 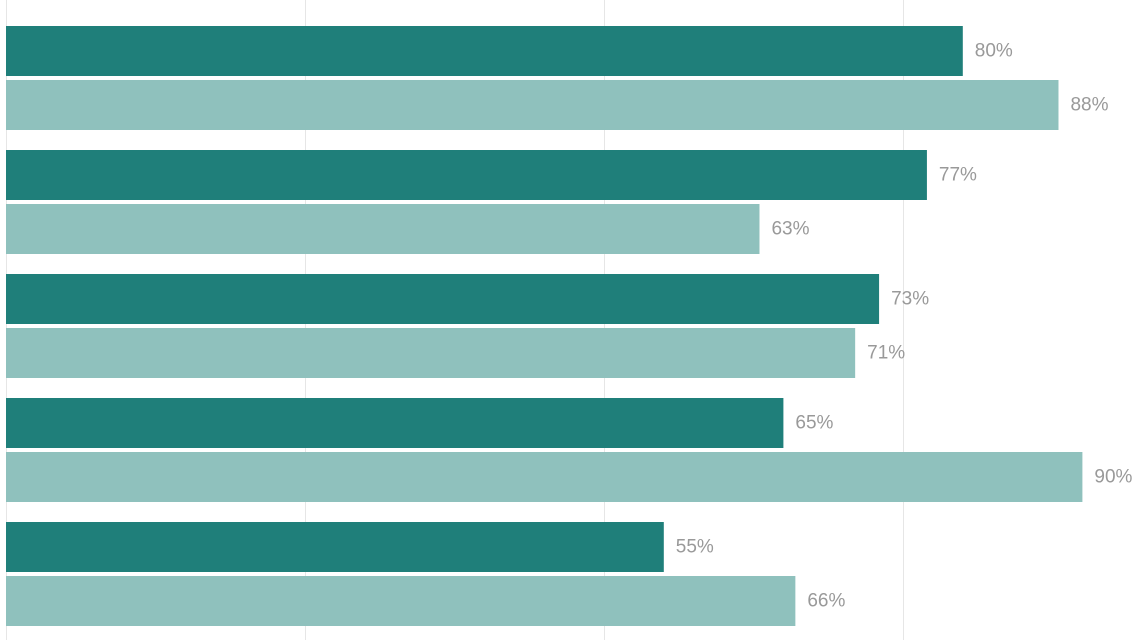 What do you see at coordinates (886, 353) in the screenshot?
I see `data-label-group-3-series-2: 71%` at bounding box center [886, 353].